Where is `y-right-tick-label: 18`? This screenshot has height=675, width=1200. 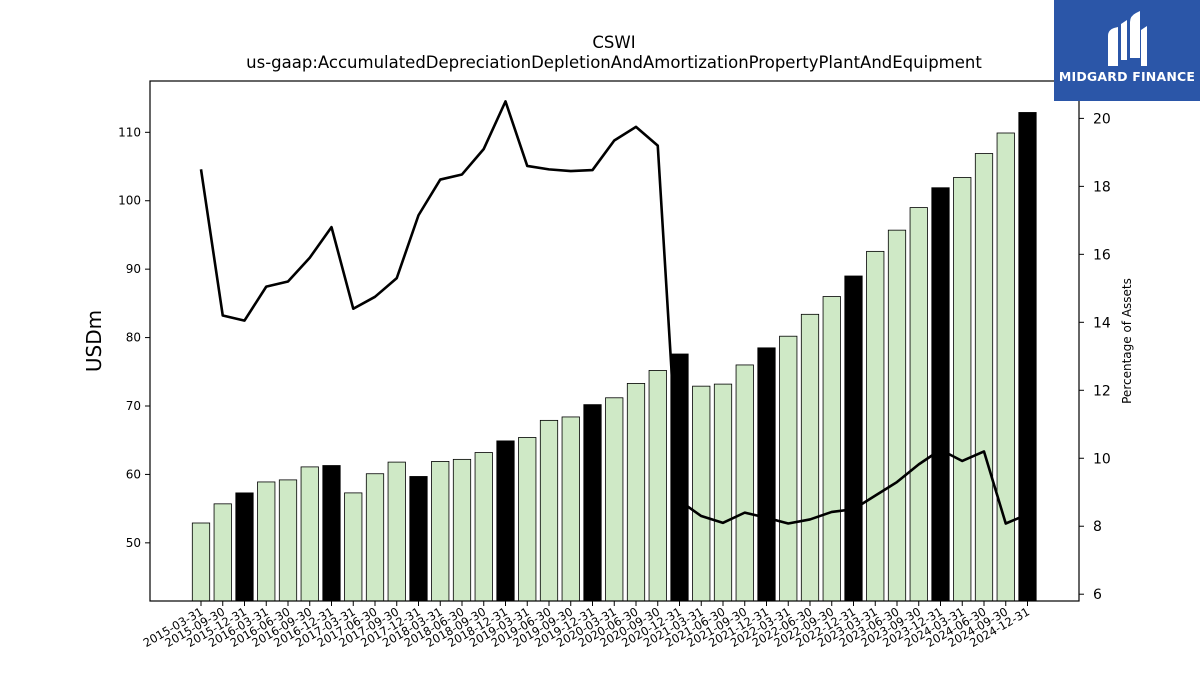
y-right-tick-label: 18 is located at coordinates (1102, 187).